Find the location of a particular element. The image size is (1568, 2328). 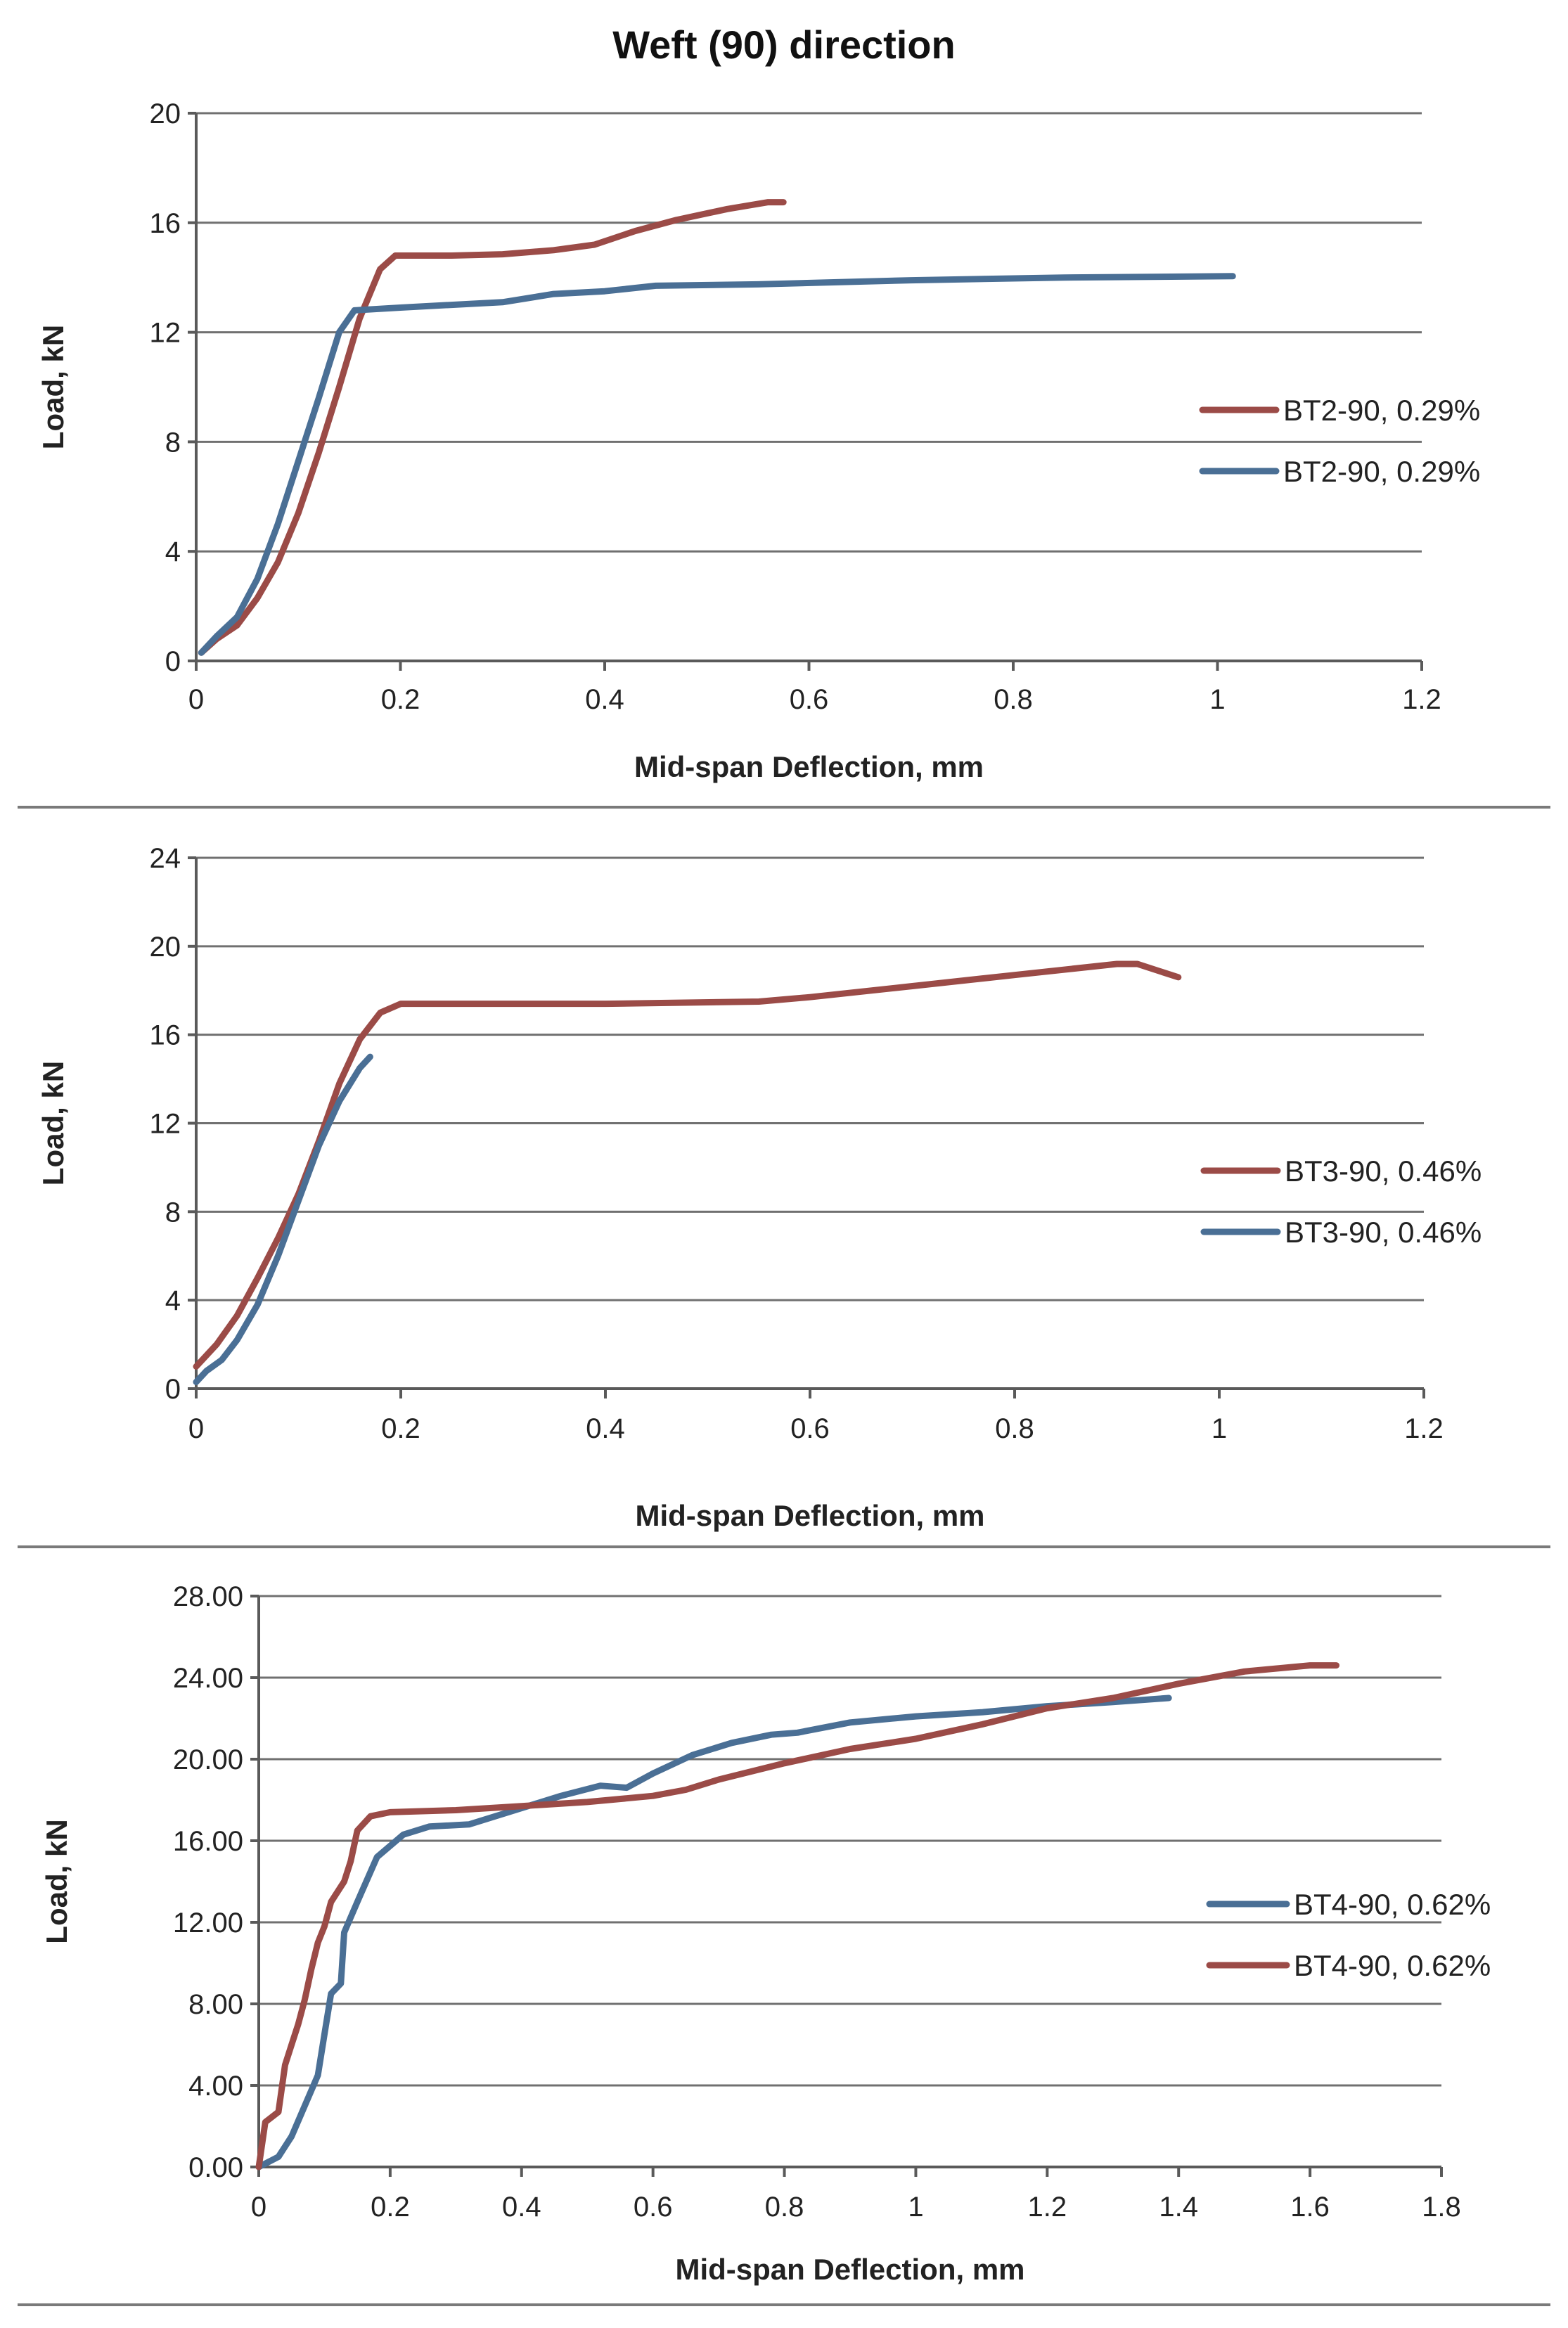

y-tick-label: 16.00 is located at coordinates (208, 1841).